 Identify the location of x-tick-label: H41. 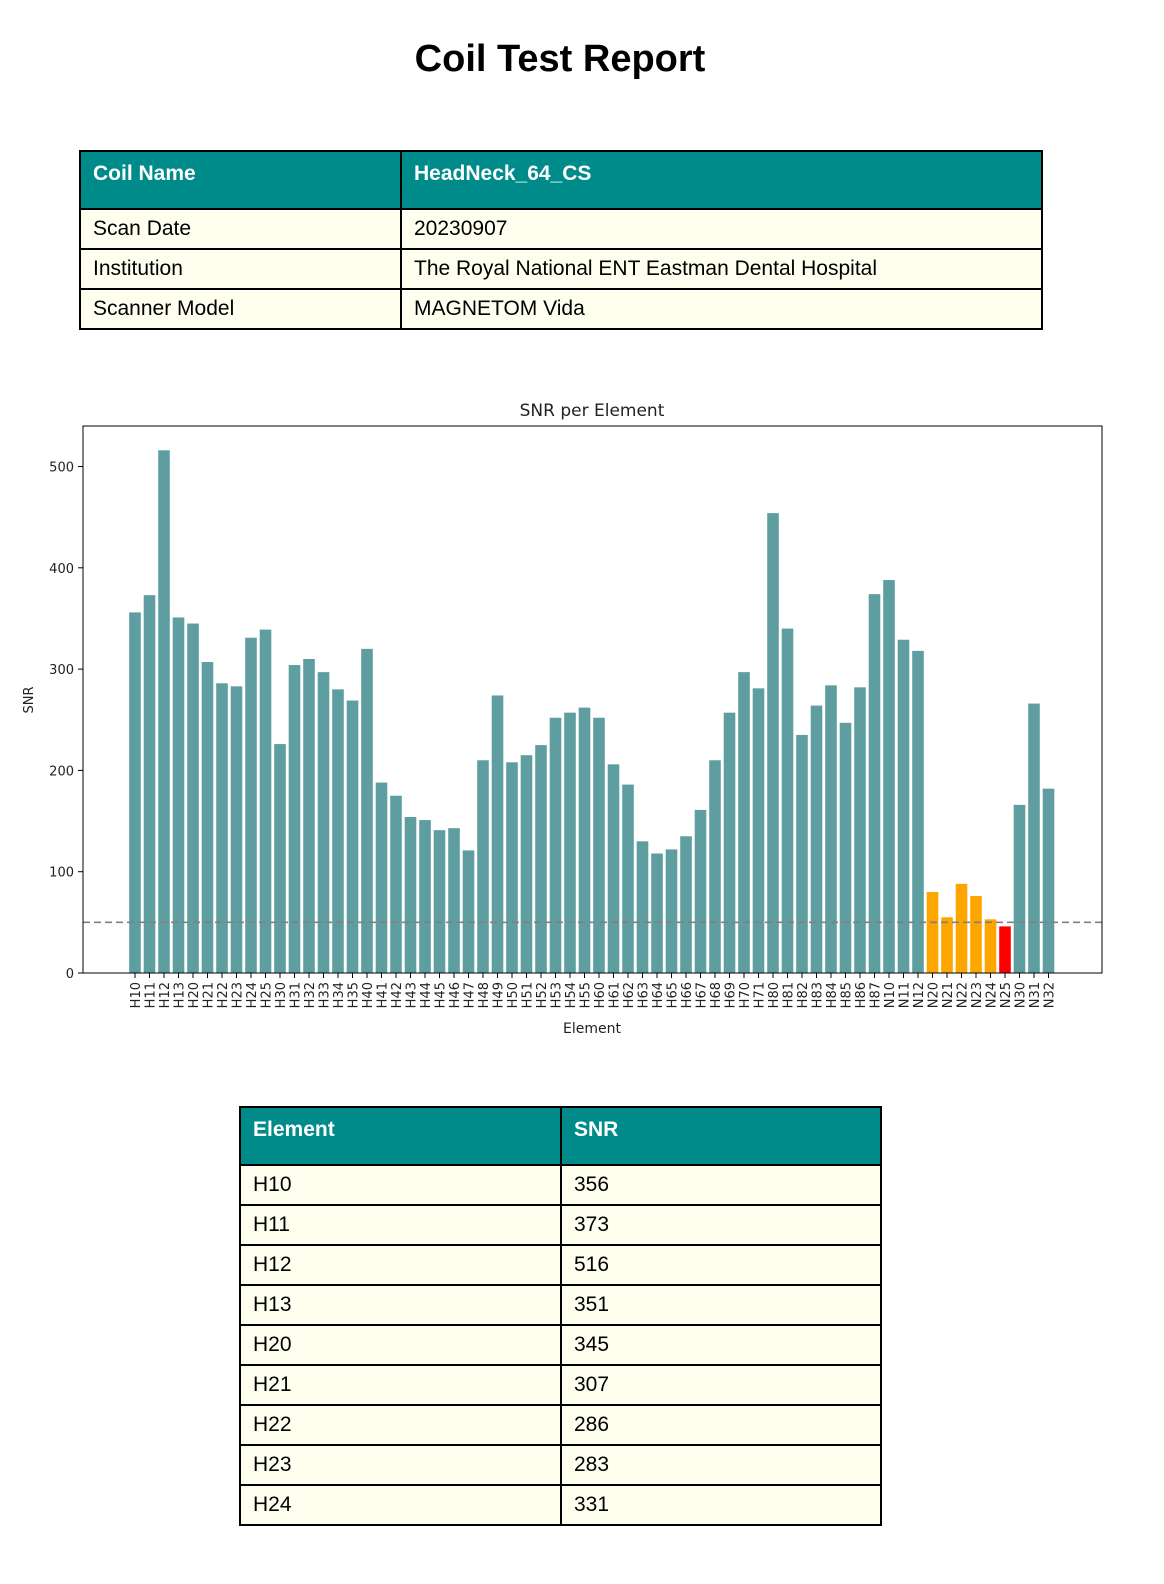
(383, 995).